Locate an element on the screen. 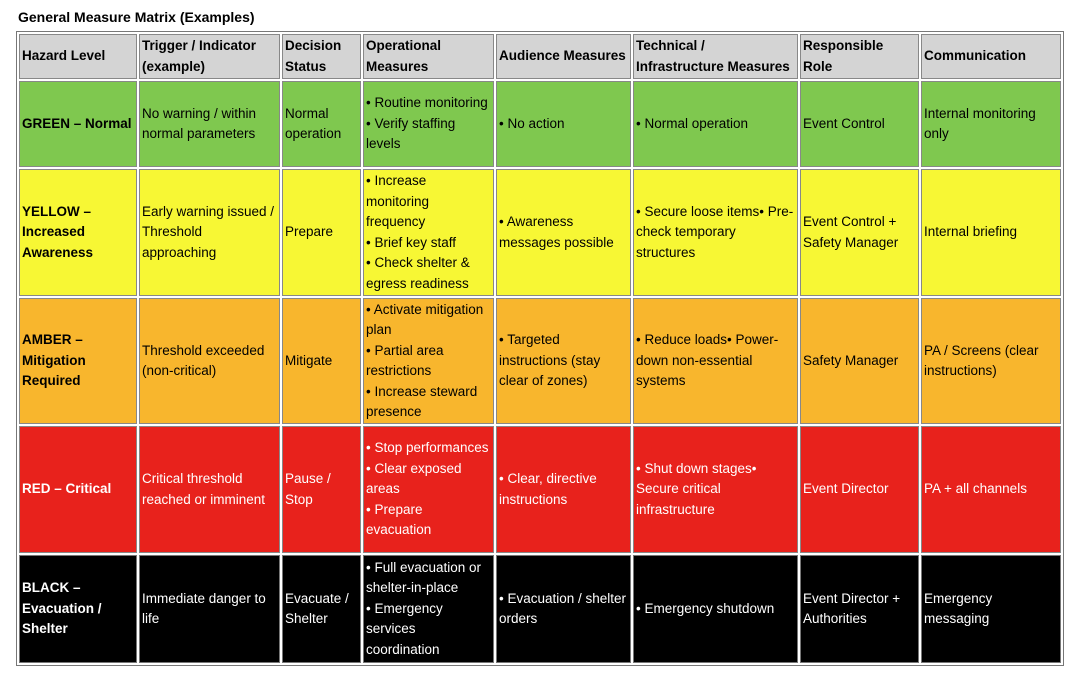 The height and width of the screenshot is (680, 1080). trigger: Critical threshold reached or imminent is located at coordinates (209, 489).